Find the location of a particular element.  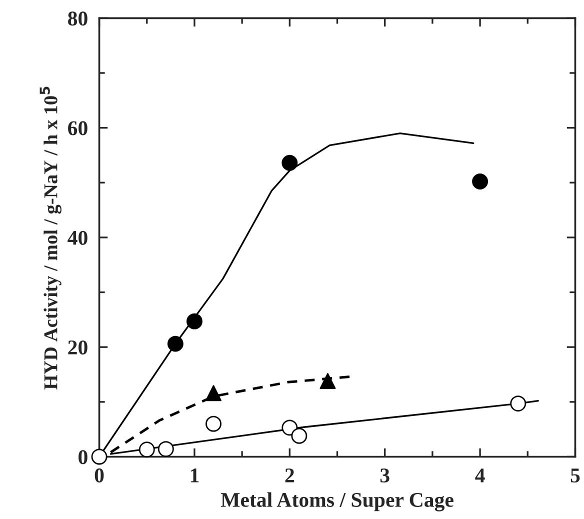

x-axis-title: Metal Atoms / Super Cage is located at coordinates (337, 502).